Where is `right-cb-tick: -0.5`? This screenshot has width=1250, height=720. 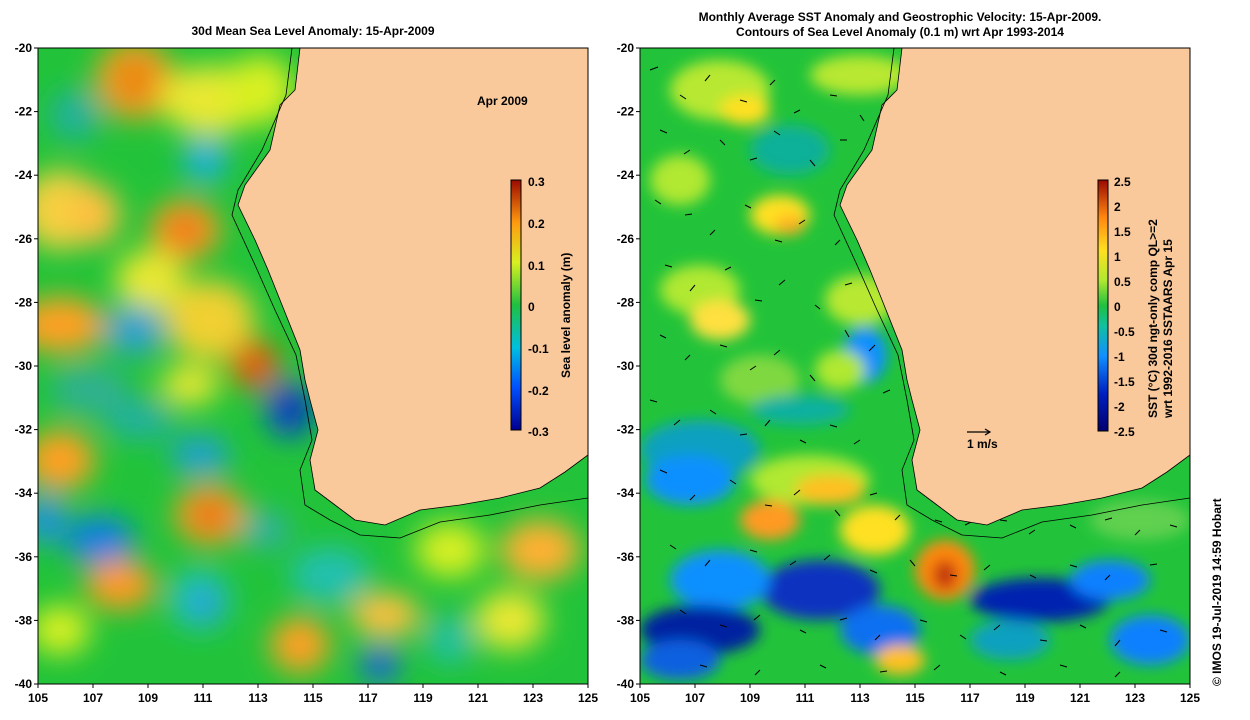 right-cb-tick: -0.5 is located at coordinates (1124, 332).